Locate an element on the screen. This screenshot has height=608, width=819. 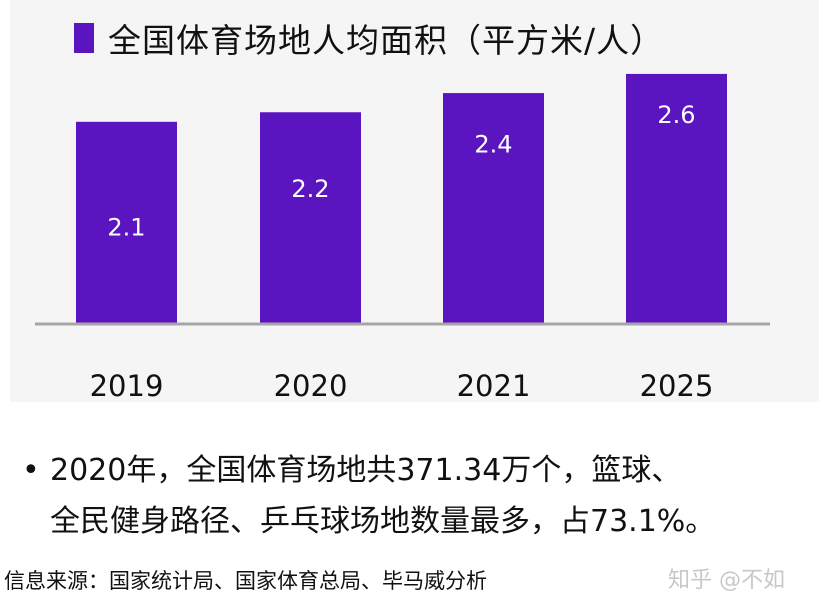
x-tick-label: 2021 is located at coordinates (494, 385).